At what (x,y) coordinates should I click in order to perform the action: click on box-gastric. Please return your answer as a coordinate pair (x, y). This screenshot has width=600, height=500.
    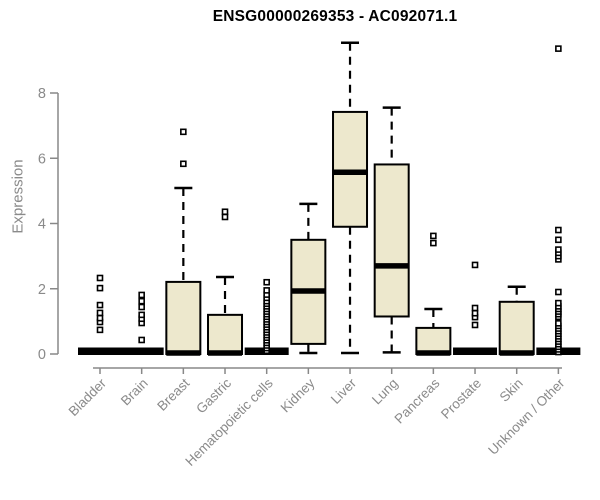
    Looking at the image, I should click on (225, 334).